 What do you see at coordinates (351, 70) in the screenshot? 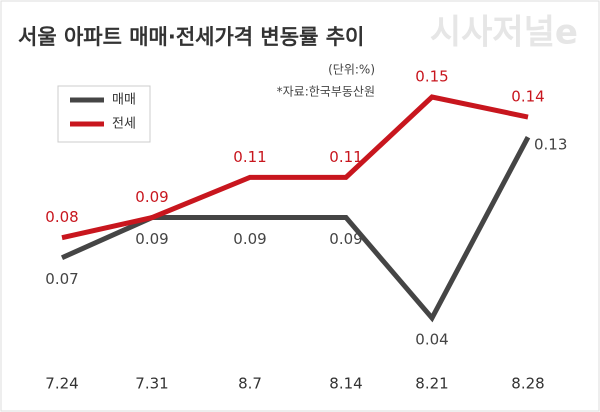
I see `unit-note: (단위:%)` at bounding box center [351, 70].